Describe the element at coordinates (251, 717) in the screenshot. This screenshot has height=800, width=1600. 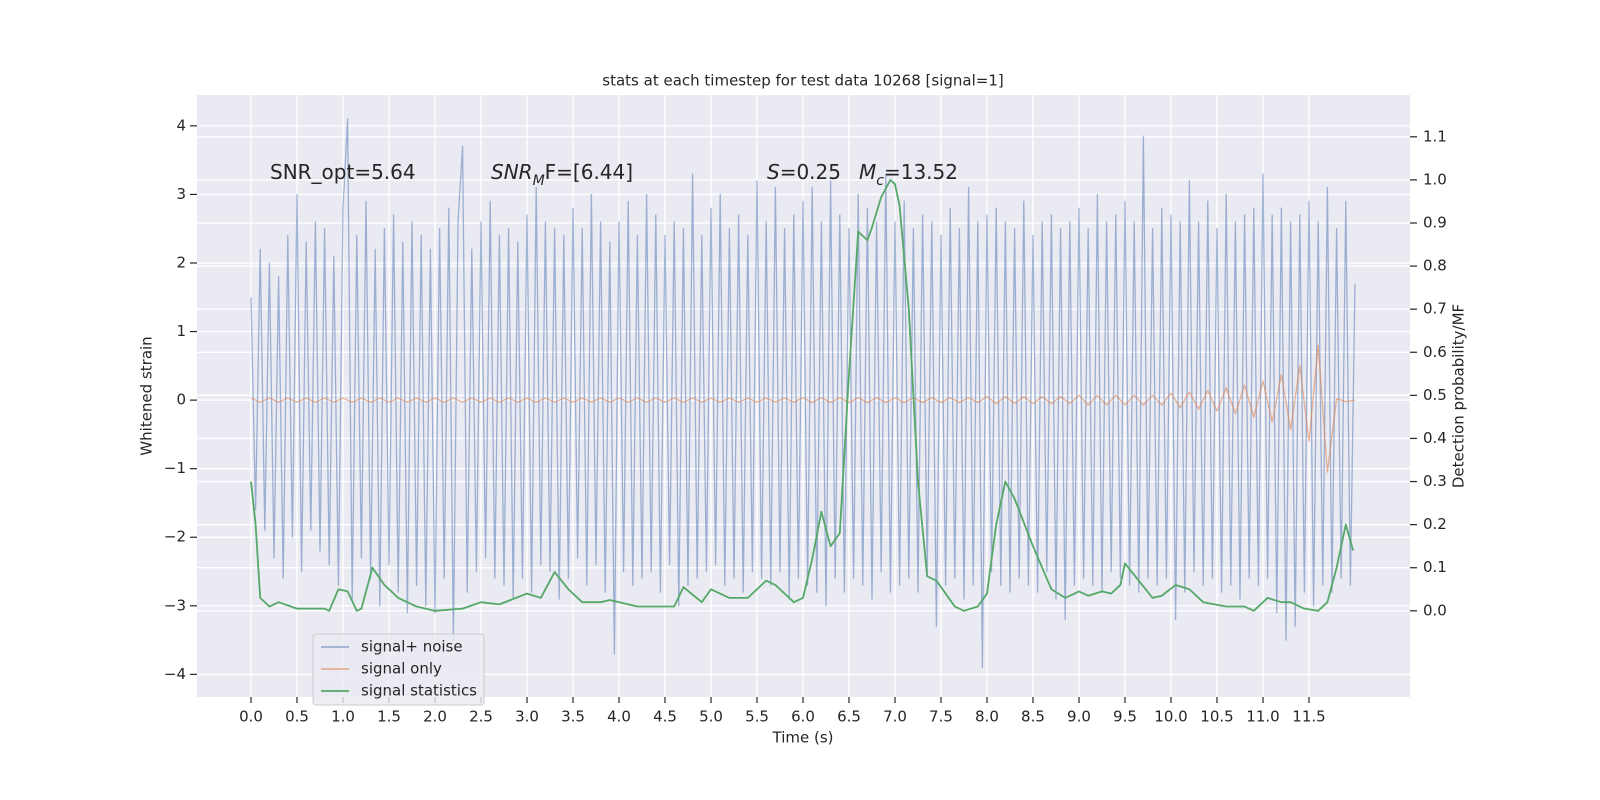
I see `x-tick-label: 0.0` at that location.